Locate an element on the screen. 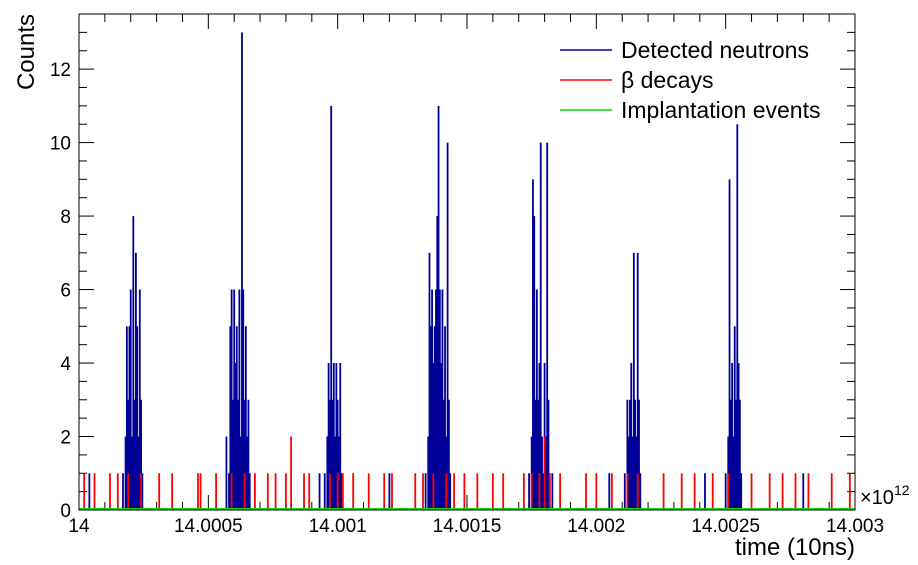 Image resolution: width=918 pixels, height=565 pixels. y-axis-label: Counts is located at coordinates (26, 52).